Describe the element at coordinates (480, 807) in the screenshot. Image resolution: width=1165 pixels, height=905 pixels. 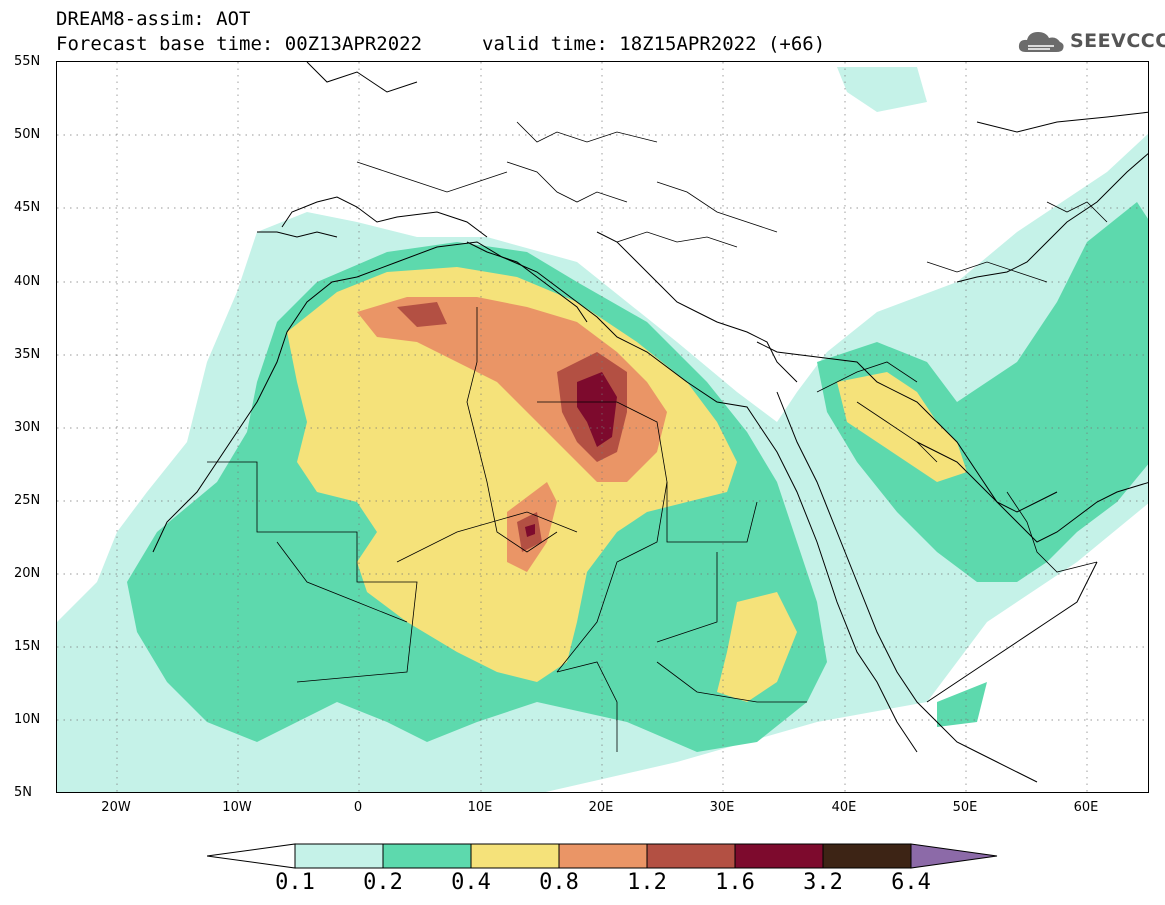
I see `lon-label-10e: 10E` at that location.